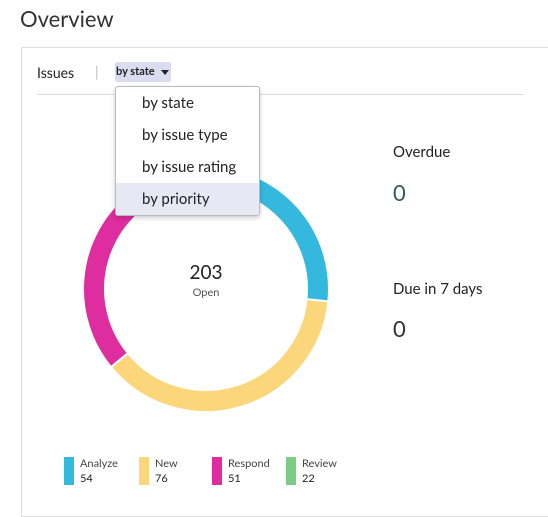 The width and height of the screenshot is (548, 517). What do you see at coordinates (165, 72) in the screenshot?
I see `caret` at bounding box center [165, 72].